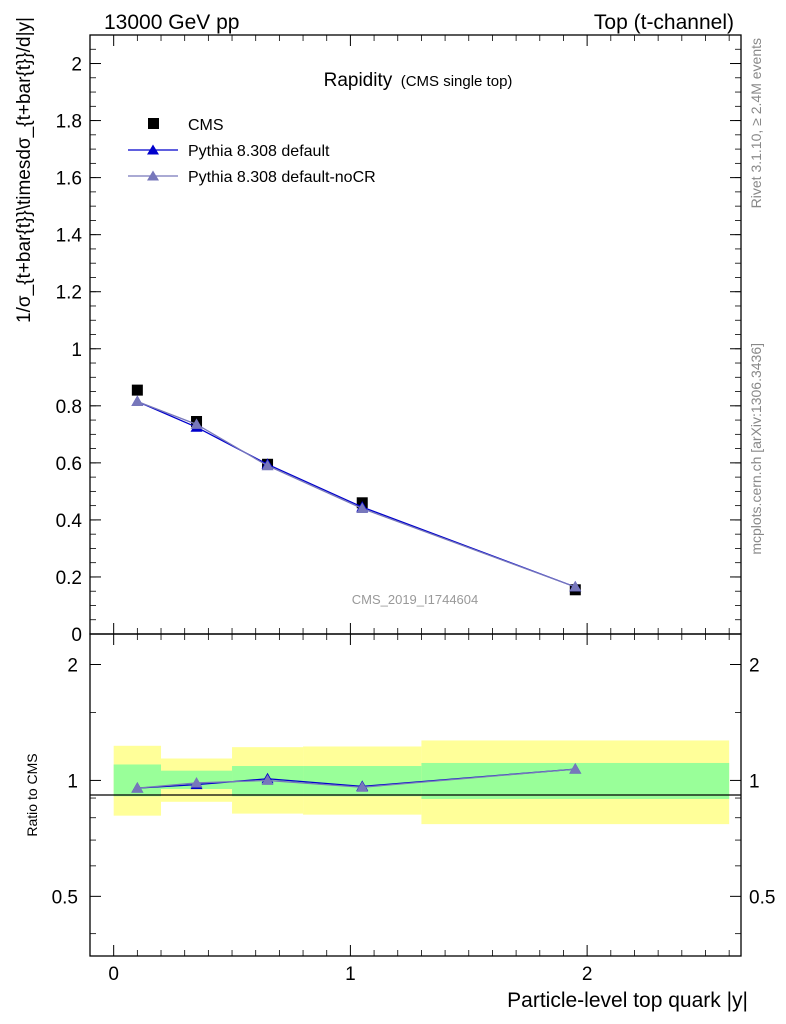 The width and height of the screenshot is (786, 1024). Describe the element at coordinates (69, 236) in the screenshot. I see `main-ytick-label: 1.4` at that location.